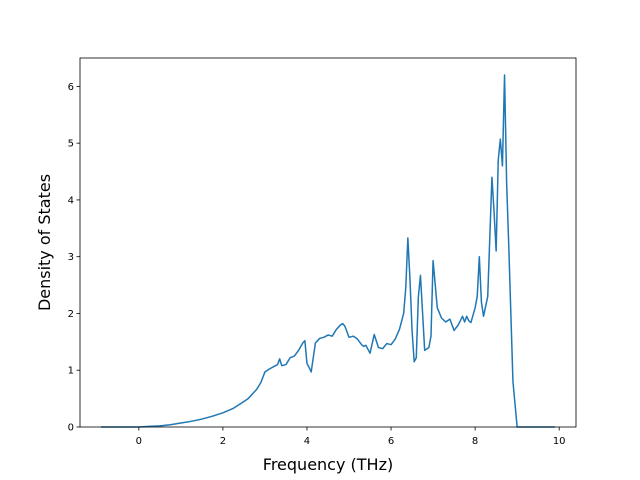 Image resolution: width=640 pixels, height=480 pixels. Describe the element at coordinates (559, 441) in the screenshot. I see `x-tick-label: 10` at that location.